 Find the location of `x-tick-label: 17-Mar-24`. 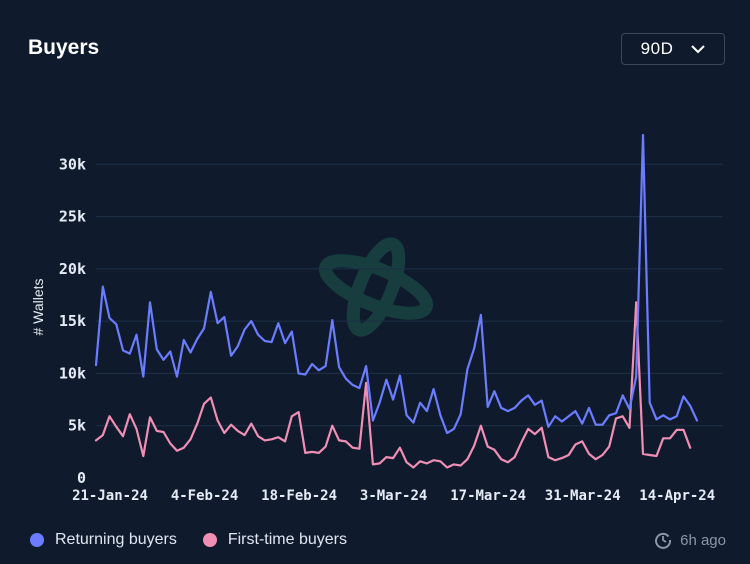

x-tick-label: 17-Mar-24 is located at coordinates (488, 496).